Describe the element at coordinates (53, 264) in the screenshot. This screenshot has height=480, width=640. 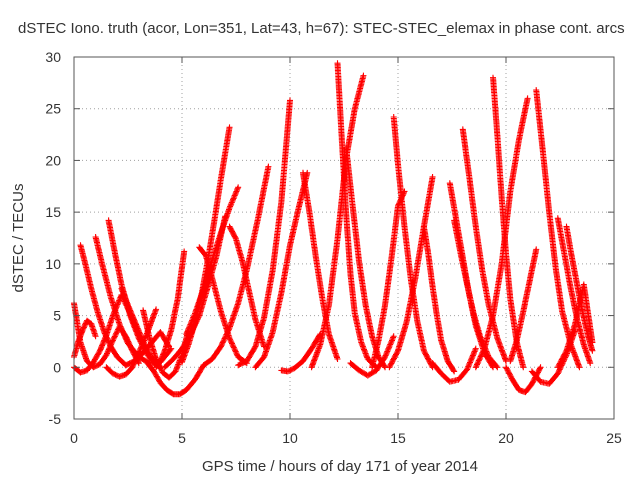
I see `y-tick-label: 10` at that location.